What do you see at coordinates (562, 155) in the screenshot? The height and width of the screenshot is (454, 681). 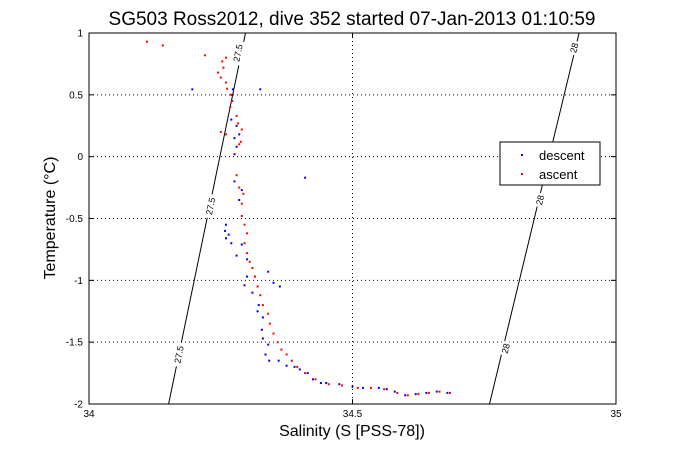 I see `legend-label-descent: descent` at bounding box center [562, 155].